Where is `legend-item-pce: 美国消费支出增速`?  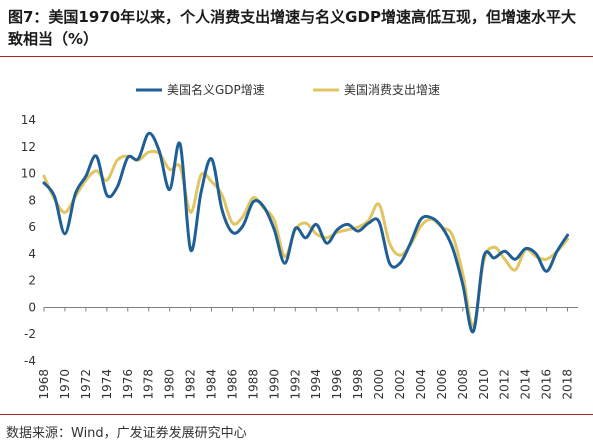
legend-item-pce: 美国消费支出增速 is located at coordinates (376, 90).